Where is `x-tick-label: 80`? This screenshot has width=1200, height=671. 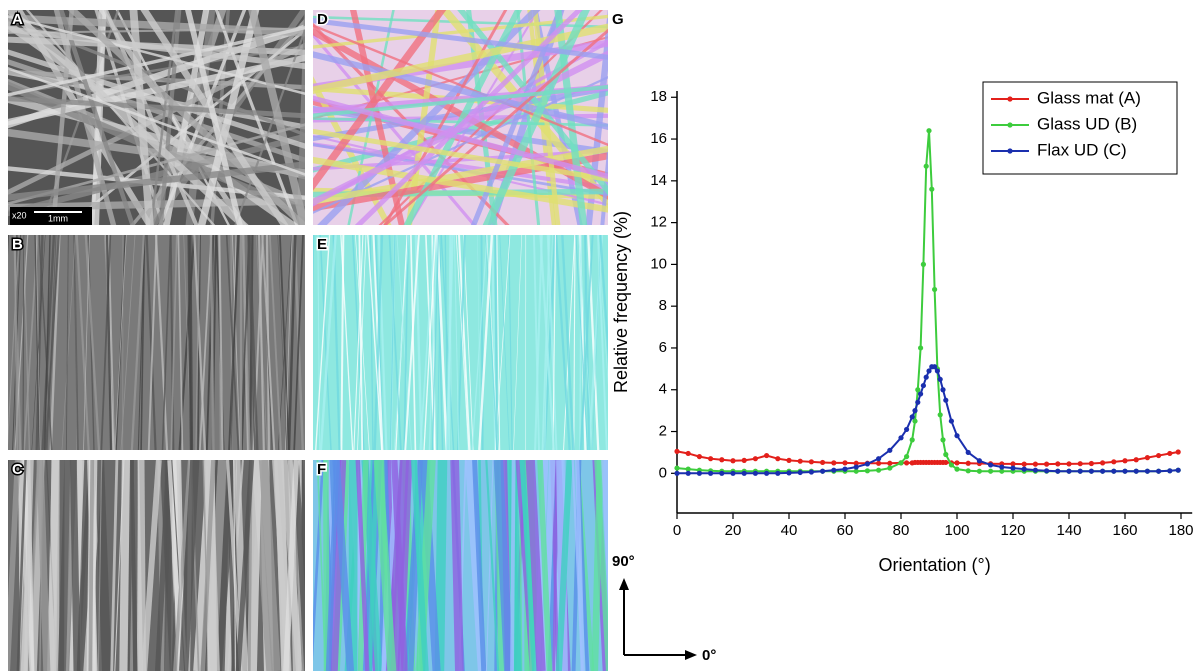 x-tick-label: 80 is located at coordinates (901, 530).